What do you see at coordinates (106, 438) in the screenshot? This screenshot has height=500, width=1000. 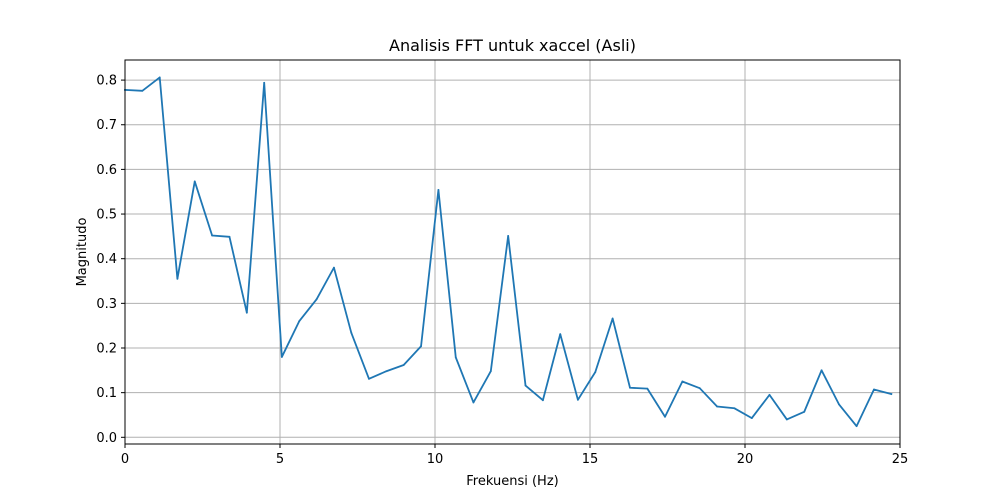 I see `y-tick-label: 0.0` at bounding box center [106, 438].